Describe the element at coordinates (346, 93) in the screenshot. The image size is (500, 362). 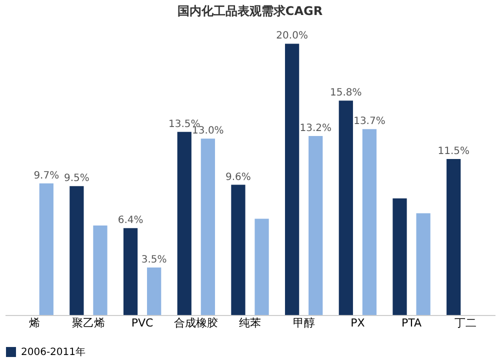
I see `data-label: 15.8%` at that location.